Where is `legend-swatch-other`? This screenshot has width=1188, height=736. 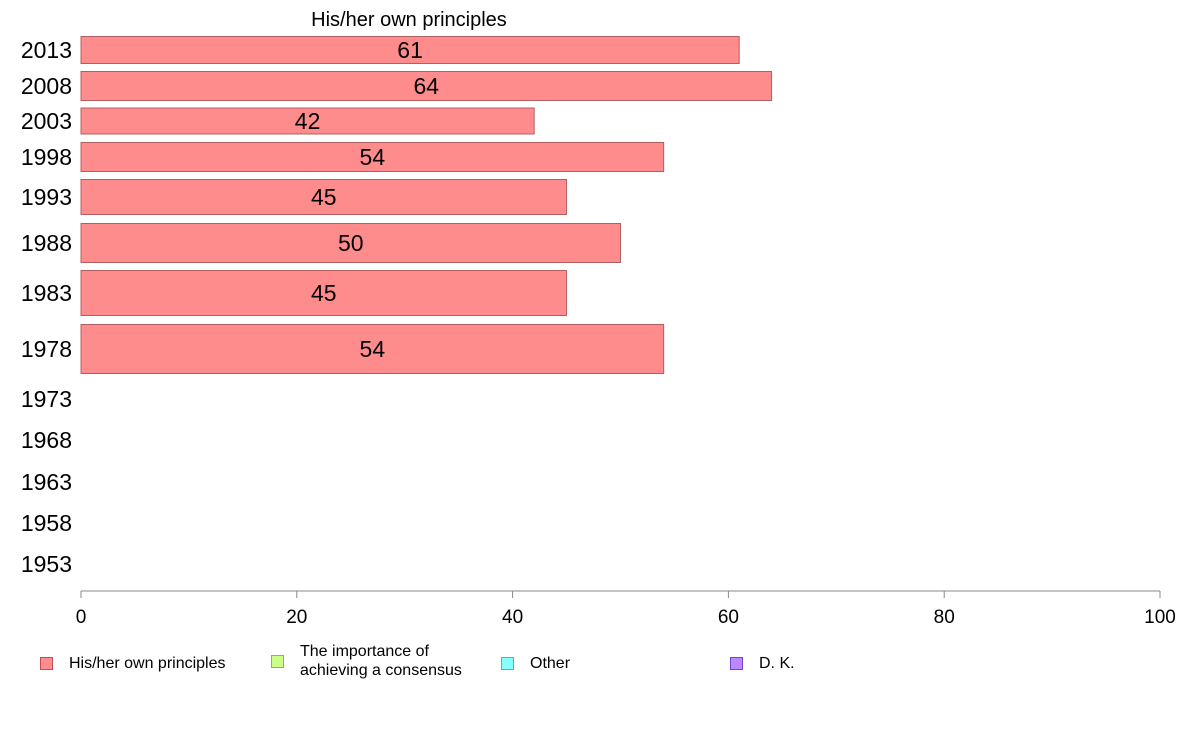 legend-swatch-other is located at coordinates (507, 663).